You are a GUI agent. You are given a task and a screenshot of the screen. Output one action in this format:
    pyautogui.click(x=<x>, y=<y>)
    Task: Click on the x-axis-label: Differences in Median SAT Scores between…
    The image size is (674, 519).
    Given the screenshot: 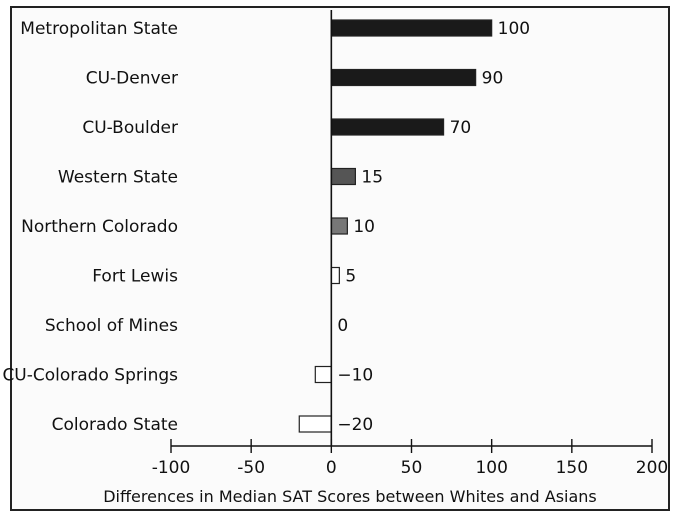 What is the action you would take?
    pyautogui.click(x=350, y=496)
    